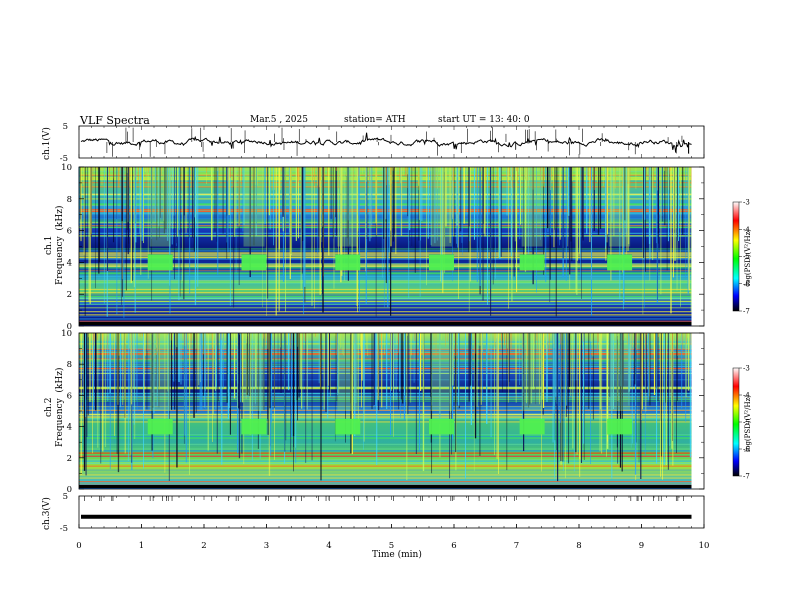 The width and height of the screenshot is (792, 612). I want to click on chart-title: VLF Spectra, so click(115, 120).